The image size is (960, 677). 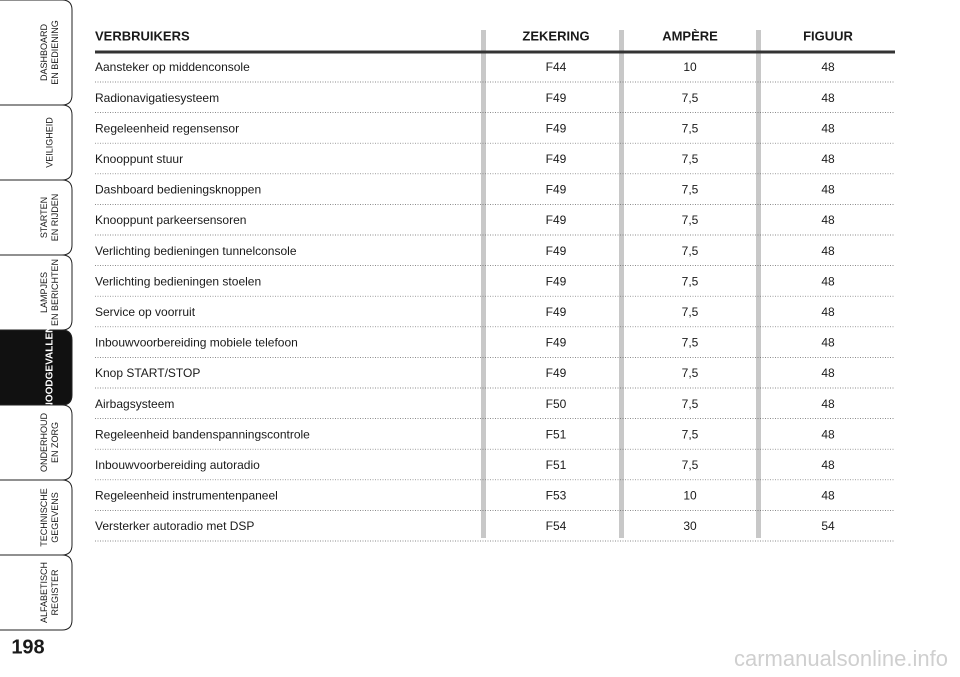 What do you see at coordinates (196, 251) in the screenshot?
I see `table-cell: Verlichting bedieningen tunnelconsole` at bounding box center [196, 251].